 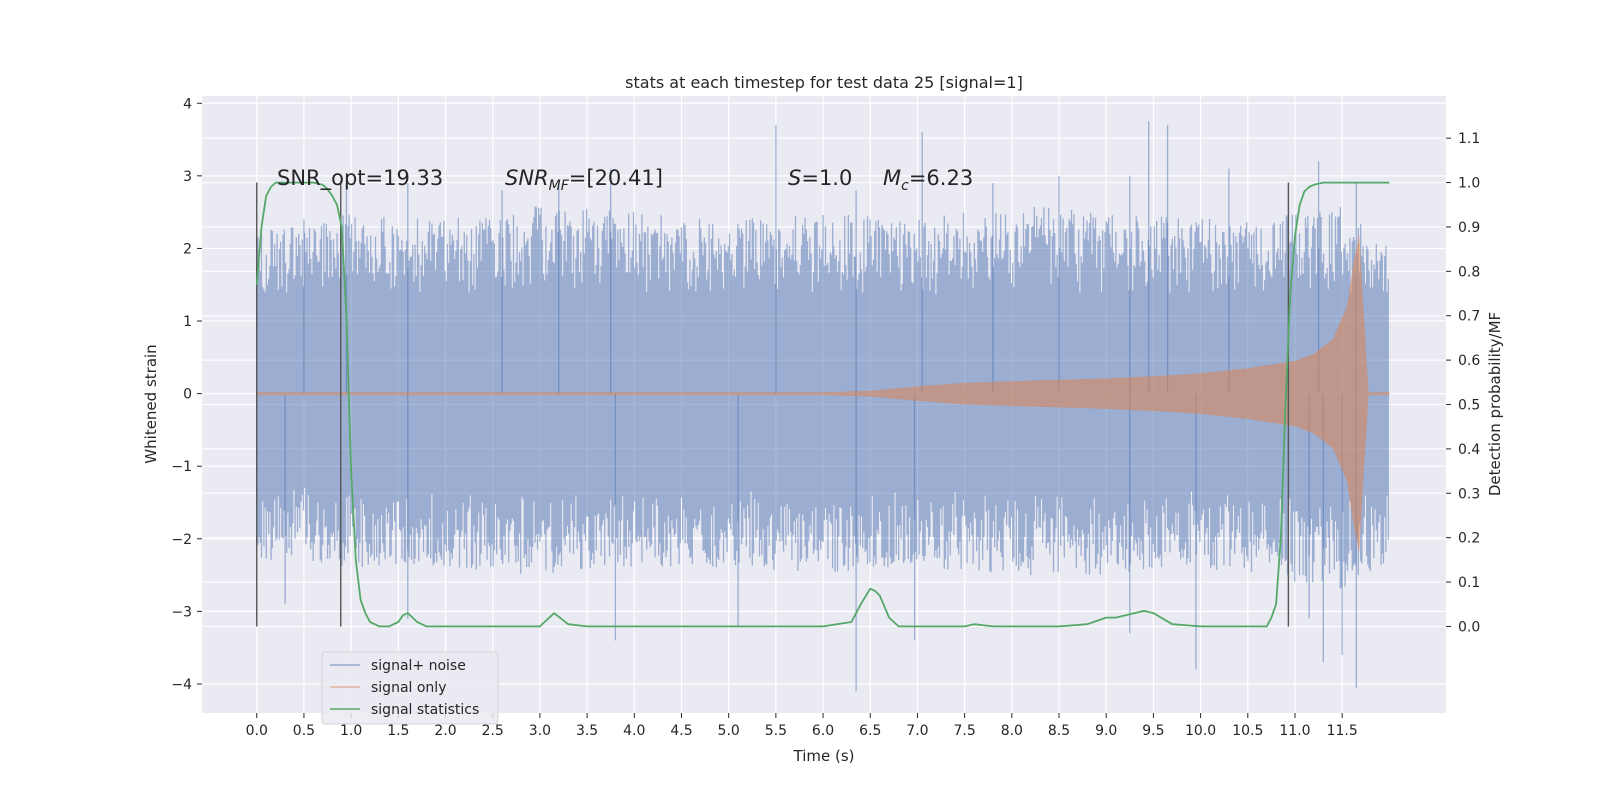 I want to click on annotation-snr-opt: SNR_opt=19.33, so click(x=360, y=178).